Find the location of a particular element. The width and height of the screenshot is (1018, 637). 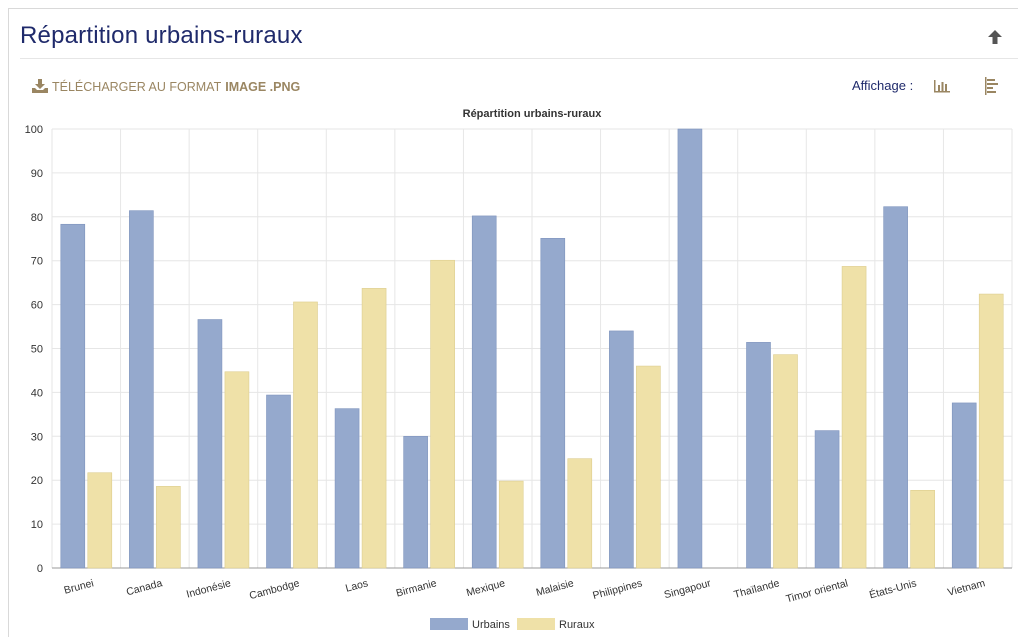

y-tick-label: 10 is located at coordinates (37, 525).